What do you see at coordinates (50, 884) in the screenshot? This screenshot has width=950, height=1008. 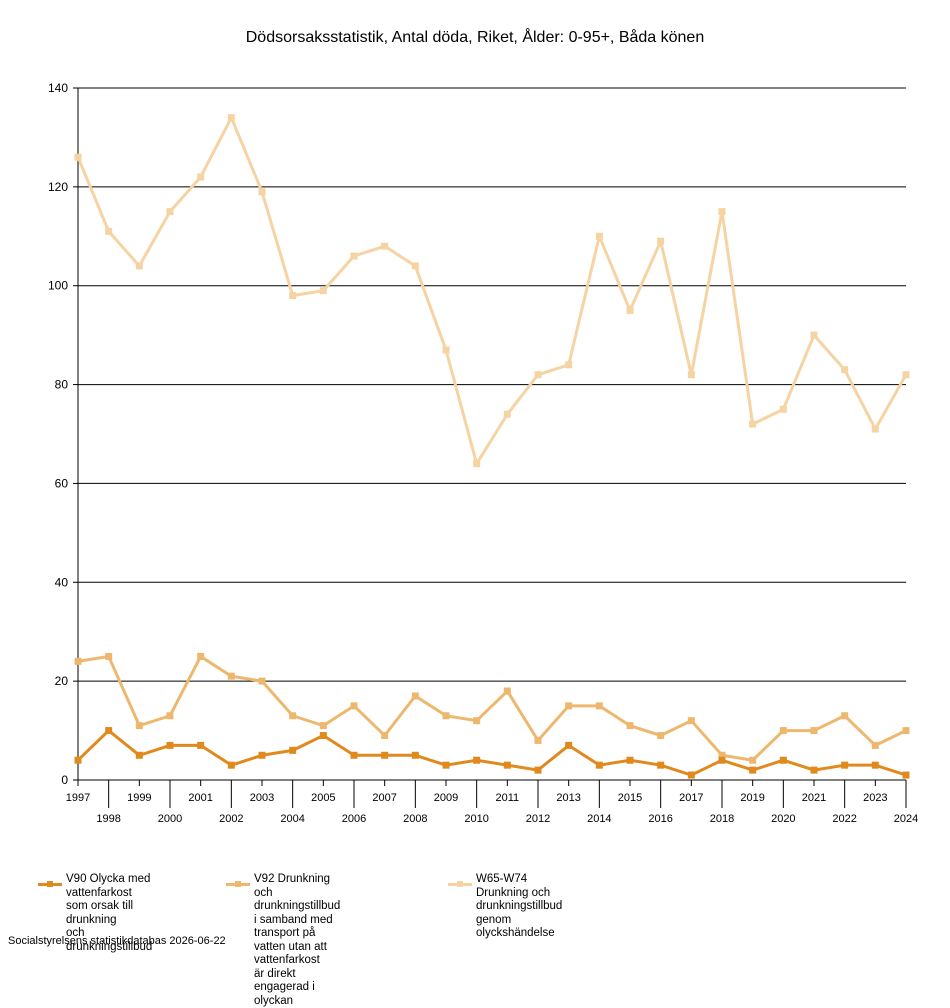 I see `legend-swatch-v90` at bounding box center [50, 884].